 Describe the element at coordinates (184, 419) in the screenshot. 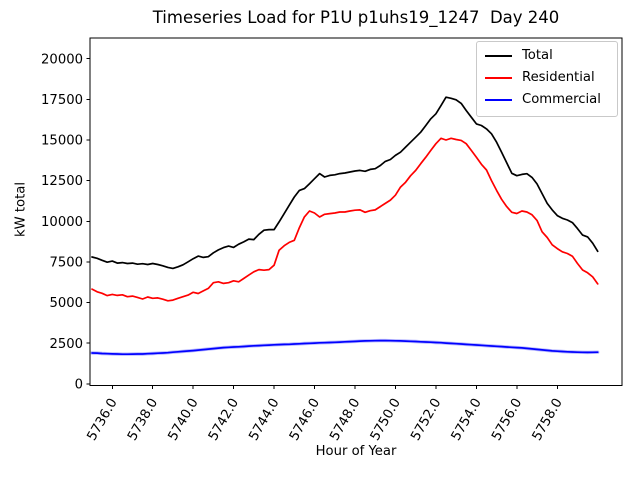

I see `x-tick-label: 5740.0` at that location.